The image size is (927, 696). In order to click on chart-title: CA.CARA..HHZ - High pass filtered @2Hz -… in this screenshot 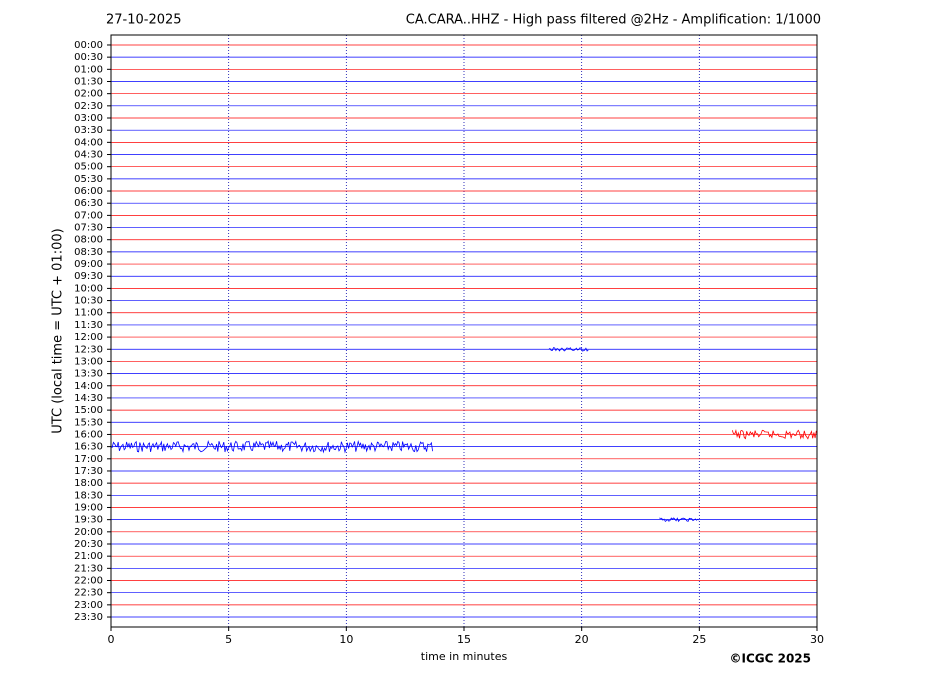, I will do `click(613, 20)`.